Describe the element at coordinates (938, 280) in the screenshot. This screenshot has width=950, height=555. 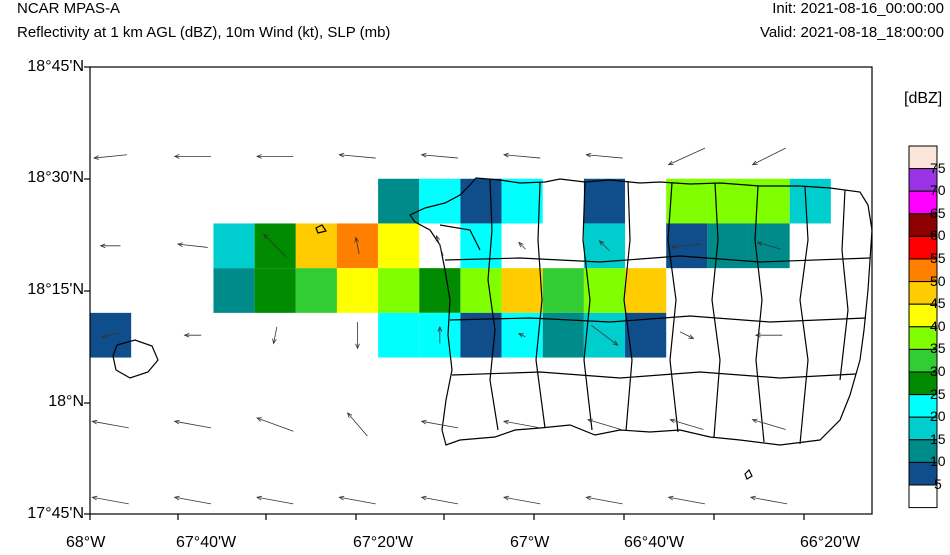
I see `colorbar-level-label: 50` at that location.